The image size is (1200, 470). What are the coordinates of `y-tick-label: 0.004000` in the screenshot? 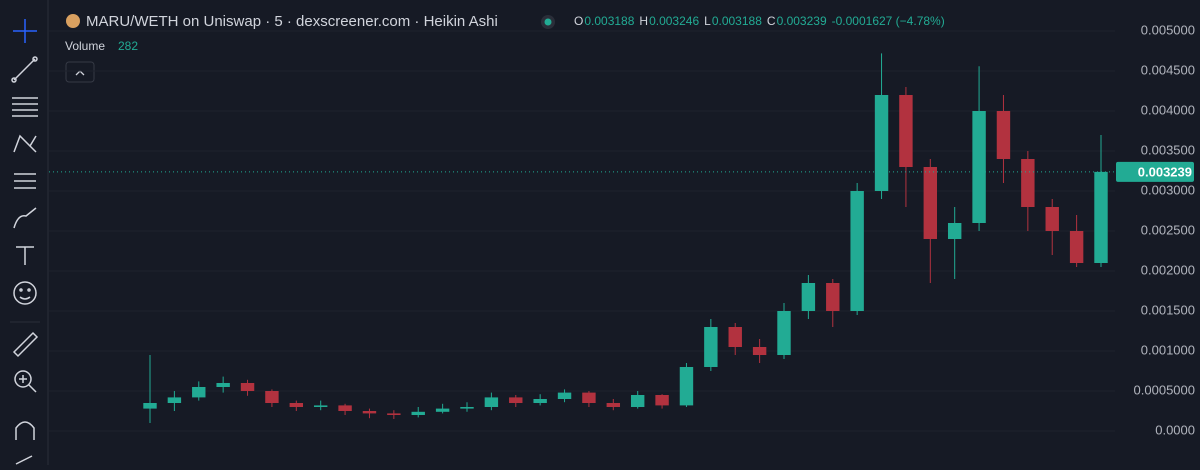 It's located at (1168, 109).